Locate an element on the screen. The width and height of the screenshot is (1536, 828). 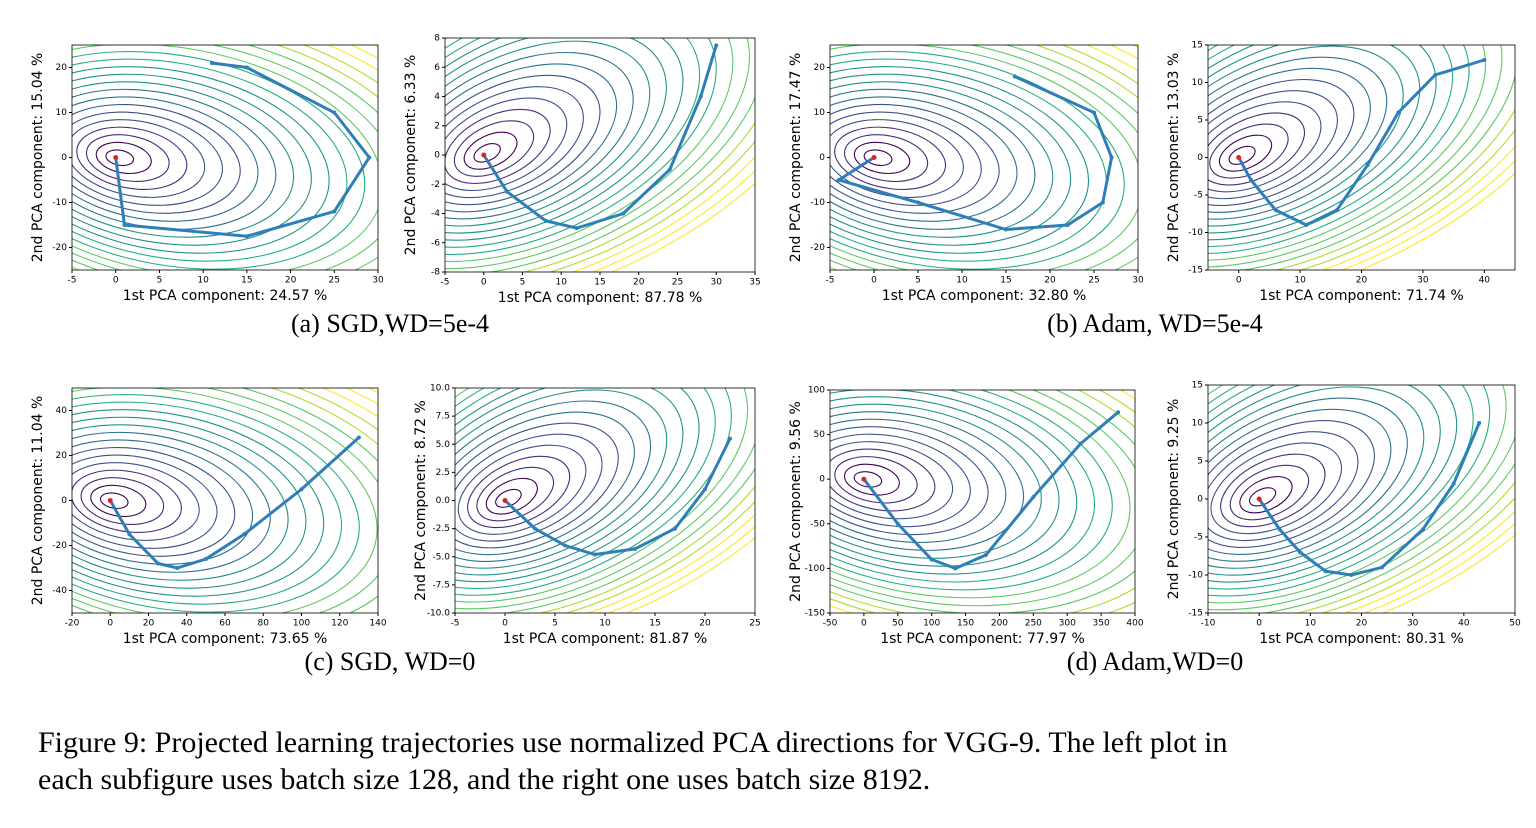
subcaption: (b) Adam, WD=5e-4 is located at coordinates (1155, 323).